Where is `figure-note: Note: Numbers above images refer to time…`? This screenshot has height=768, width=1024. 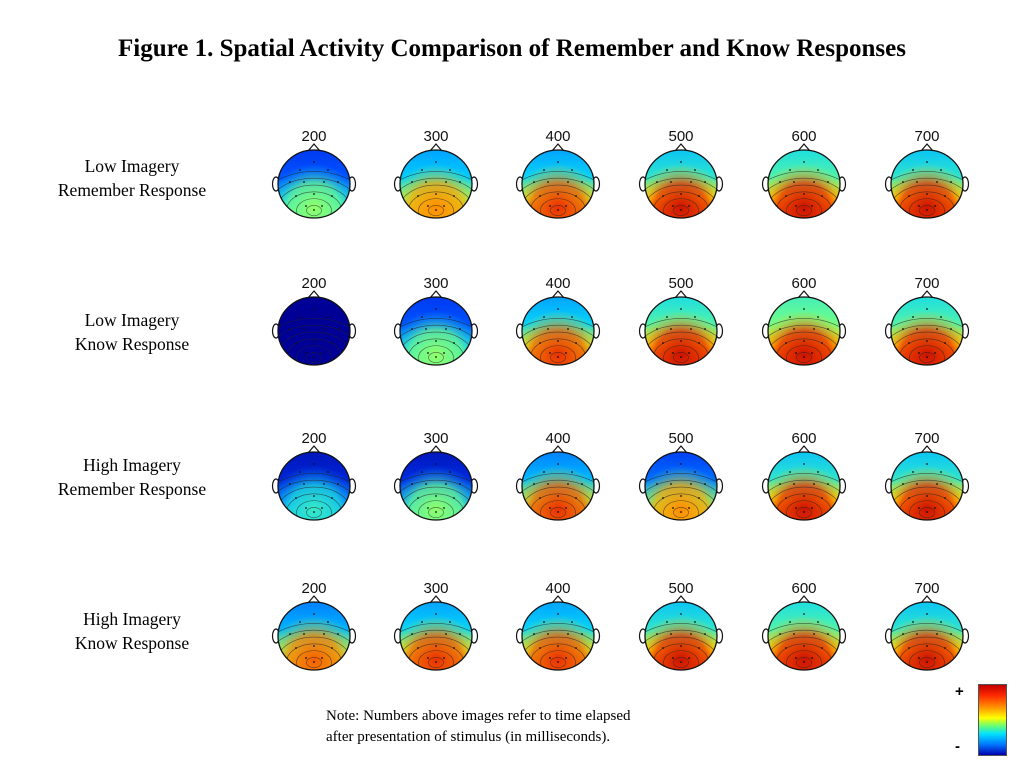 figure-note: Note: Numbers above images refer to time… is located at coordinates (478, 727).